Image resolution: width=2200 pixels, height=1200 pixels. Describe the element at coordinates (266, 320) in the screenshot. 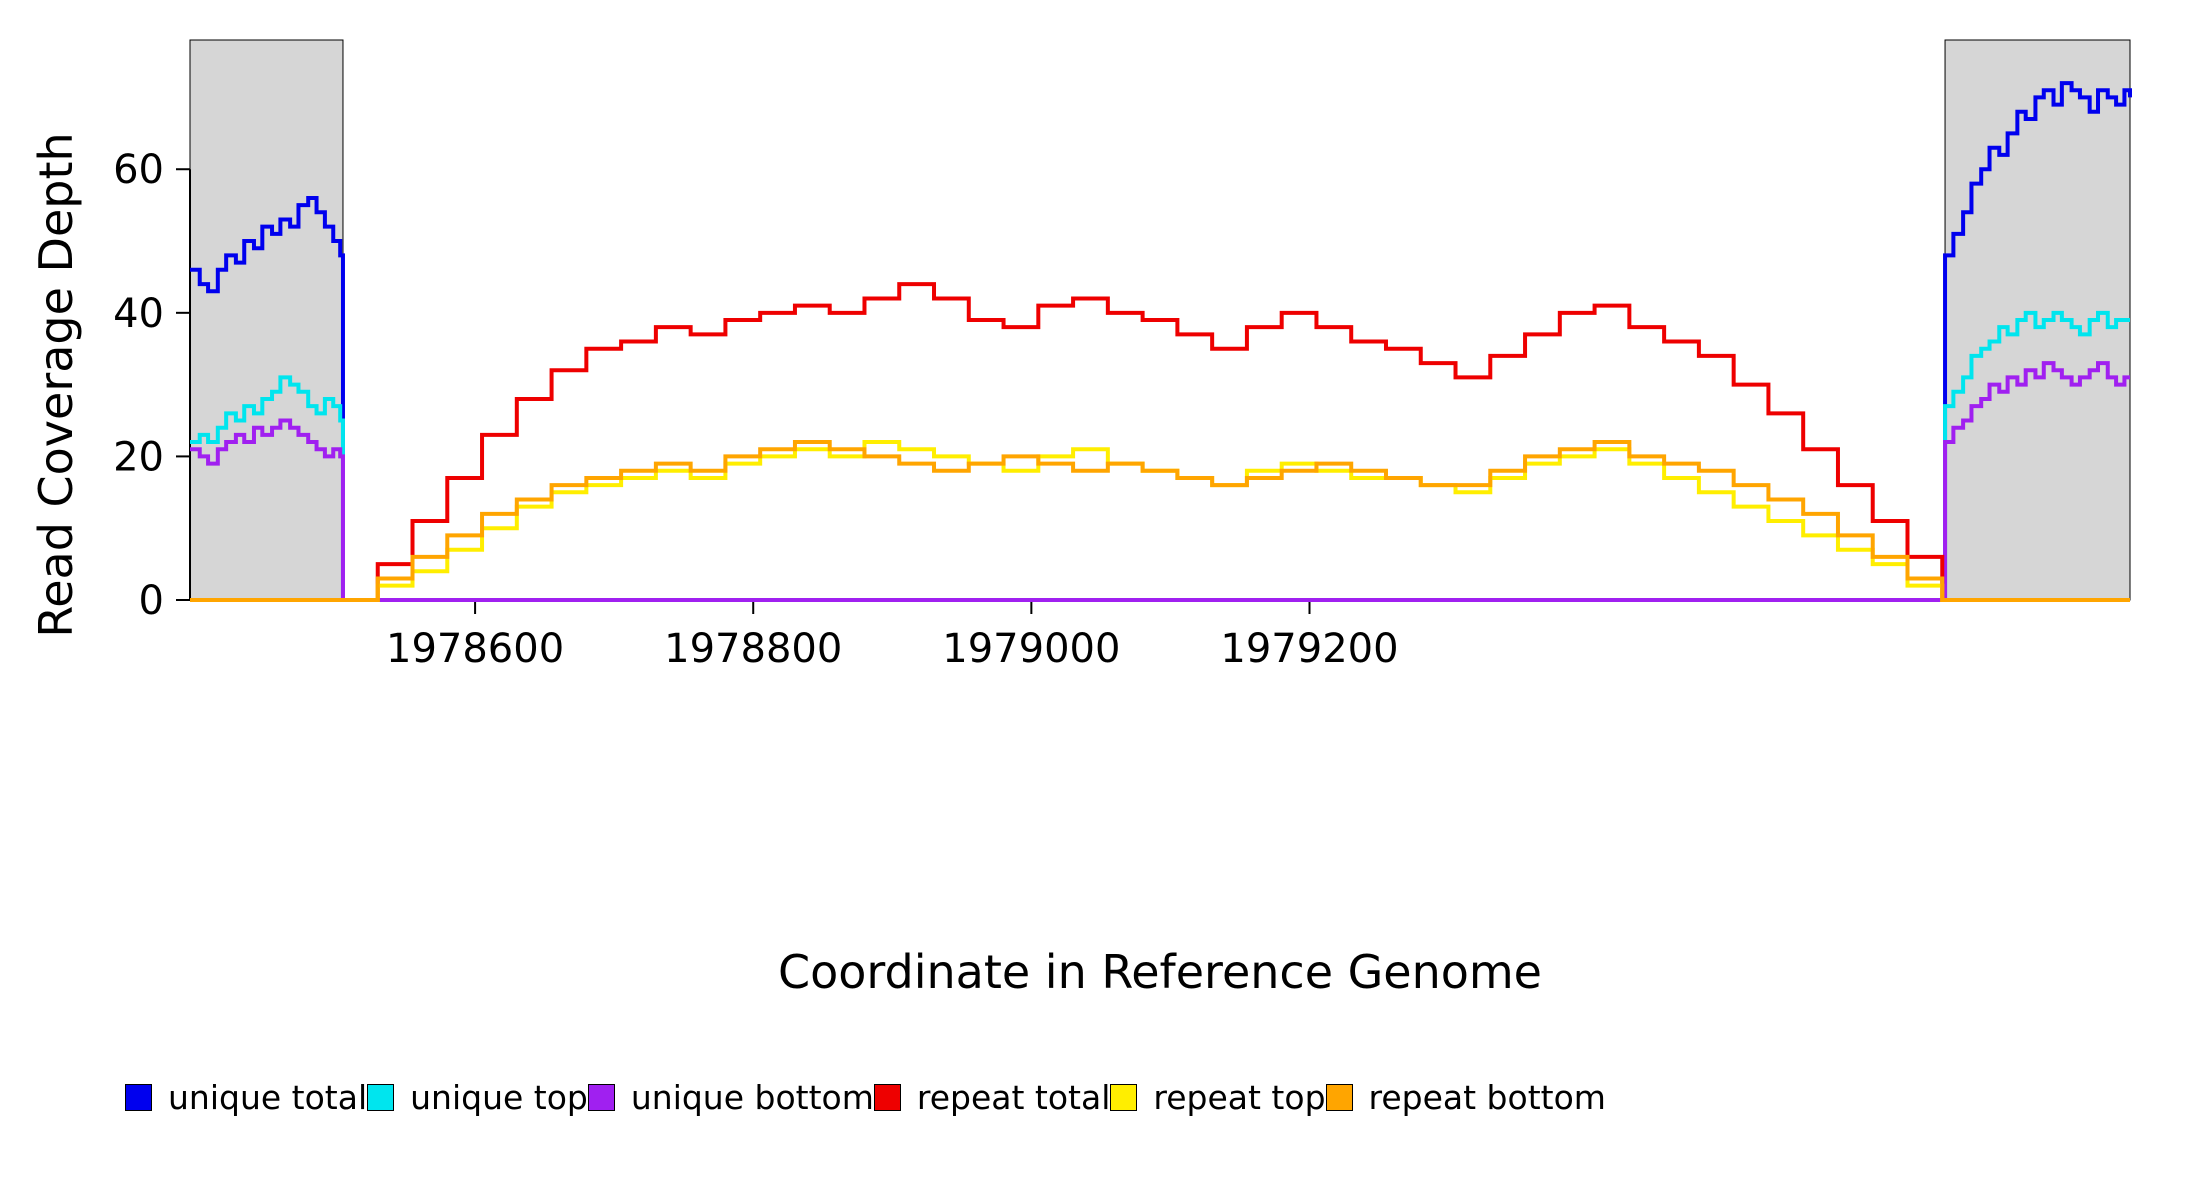

I see `shaded-region-left` at that location.